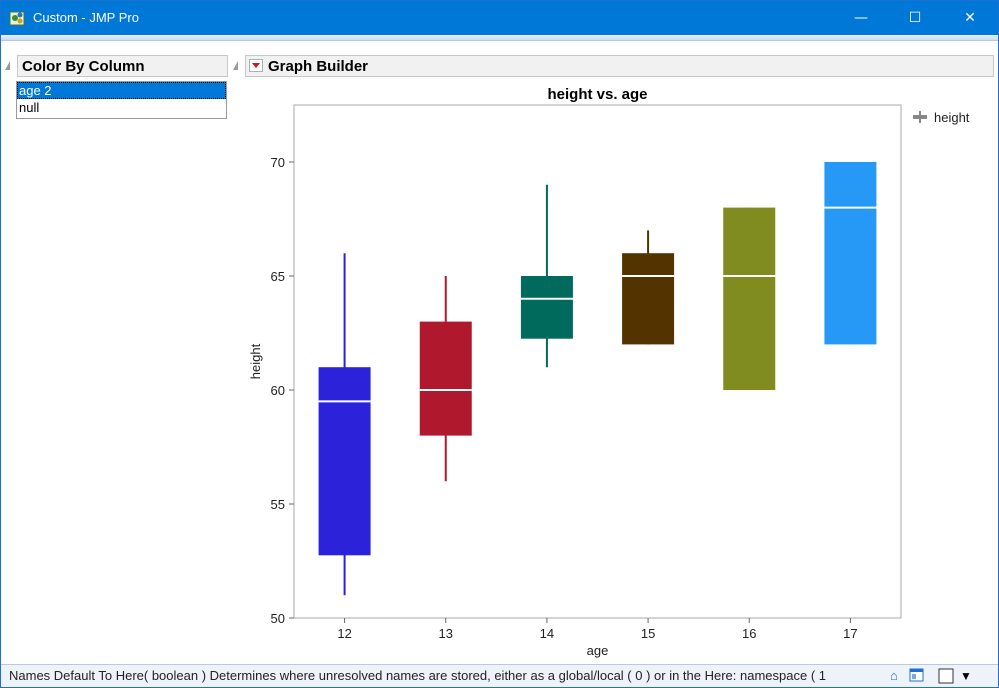 The height and width of the screenshot is (688, 999). What do you see at coordinates (446, 633) in the screenshot?
I see `x-tick-label: 13` at bounding box center [446, 633].